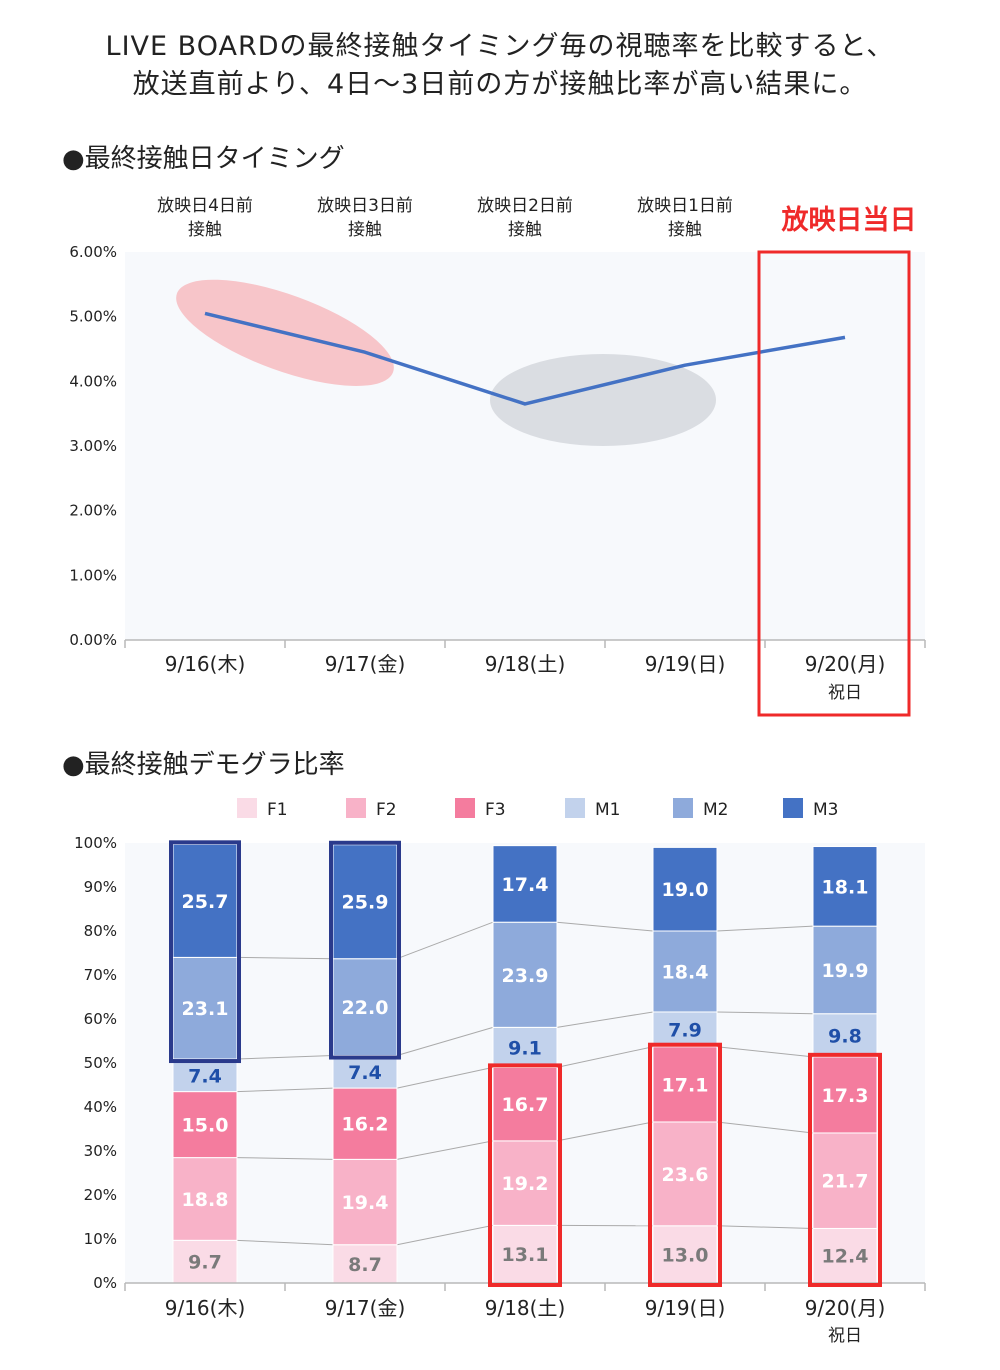 This screenshot has width=1000, height=1370. I want to click on y-tick-label: 70%, so click(100, 975).